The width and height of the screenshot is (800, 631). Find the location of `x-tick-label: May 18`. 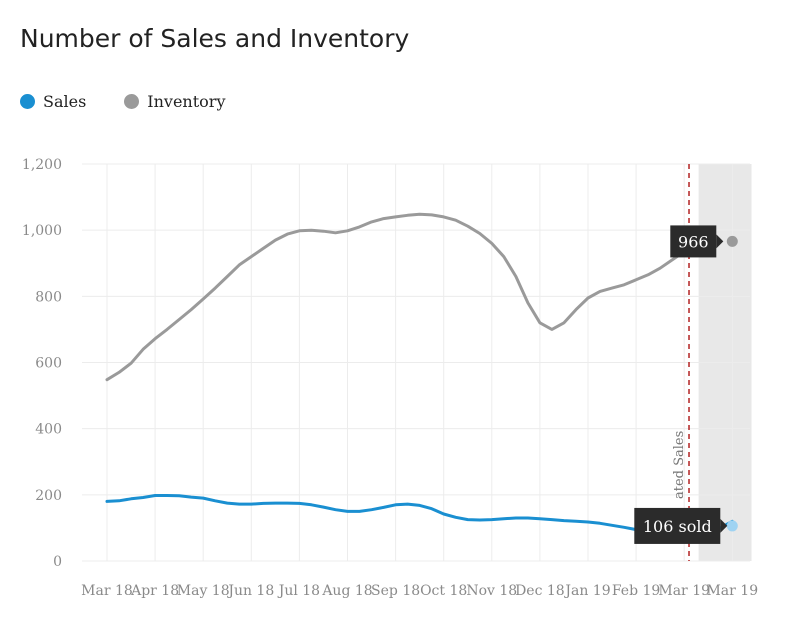

x-tick-label: May 18 is located at coordinates (203, 591).